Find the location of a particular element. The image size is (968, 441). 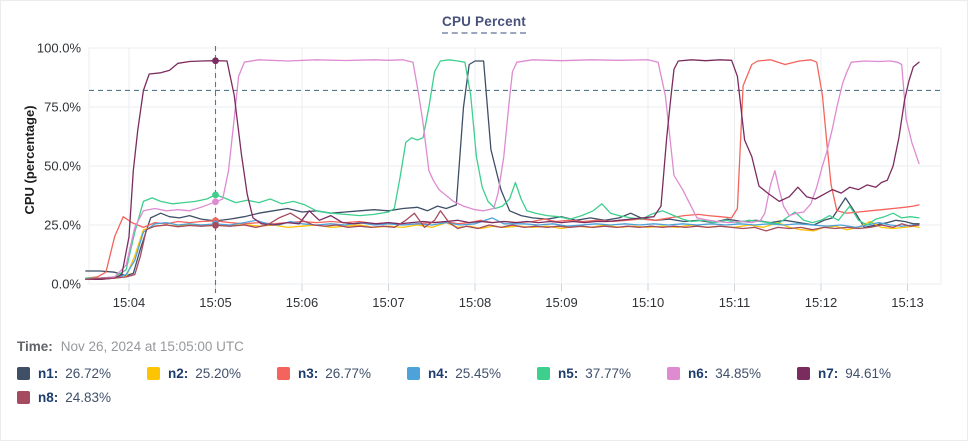

legend-color-swatch-n1 is located at coordinates (23, 373).